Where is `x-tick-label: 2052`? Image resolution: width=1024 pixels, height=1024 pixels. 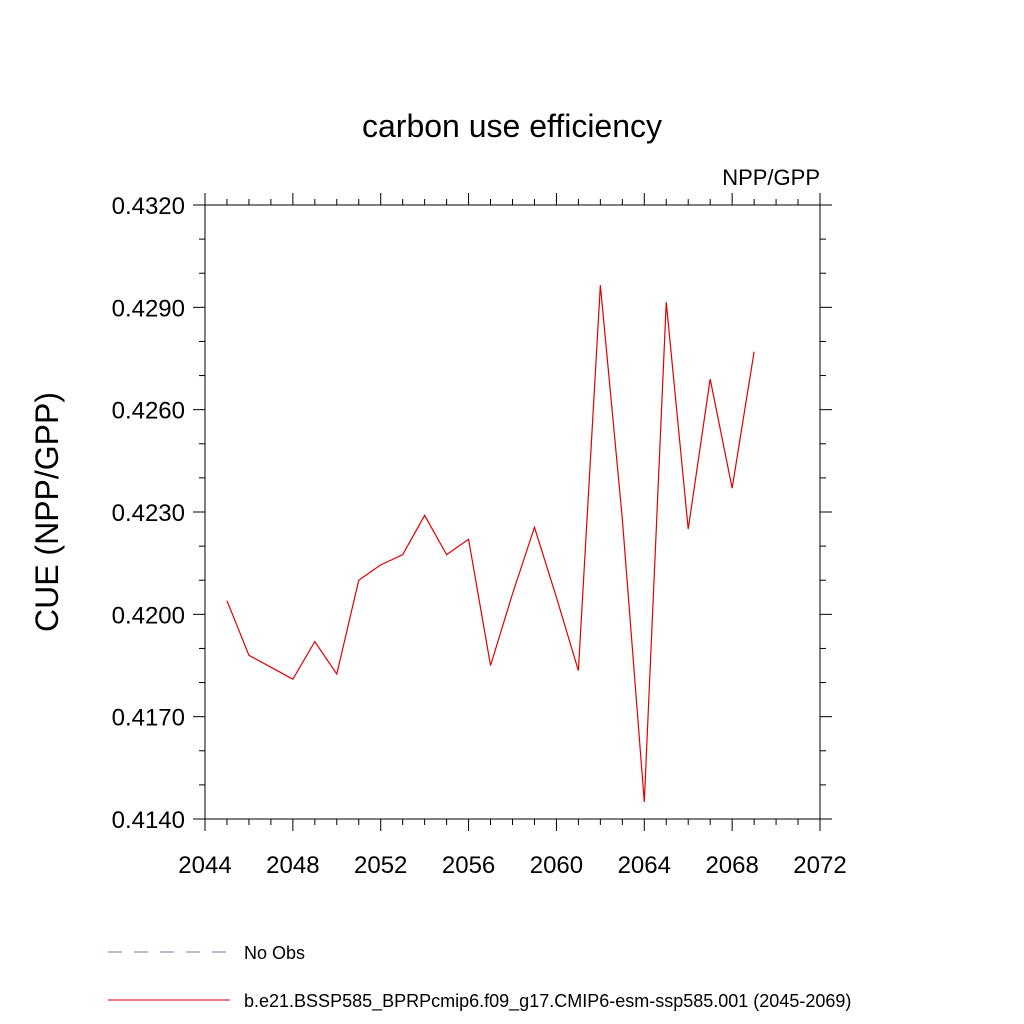 x-tick-label: 2052 is located at coordinates (380, 865).